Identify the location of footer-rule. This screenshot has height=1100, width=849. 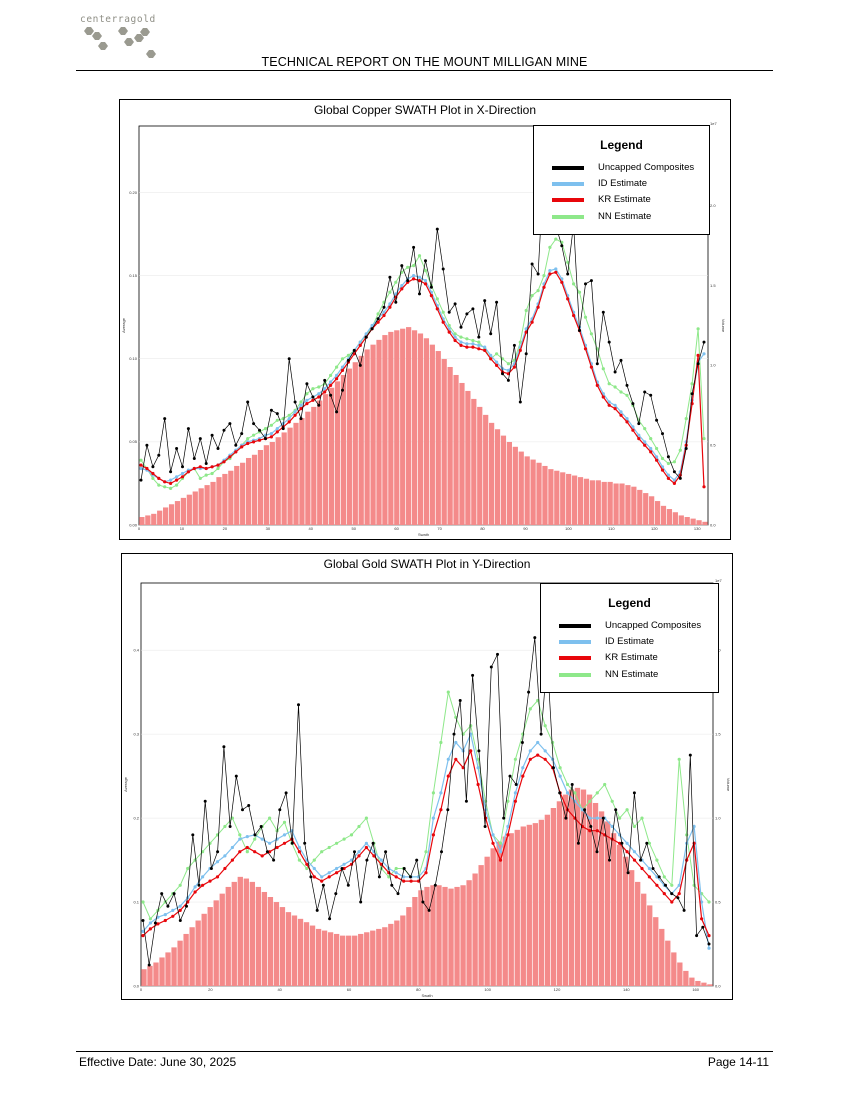
(424, 1051).